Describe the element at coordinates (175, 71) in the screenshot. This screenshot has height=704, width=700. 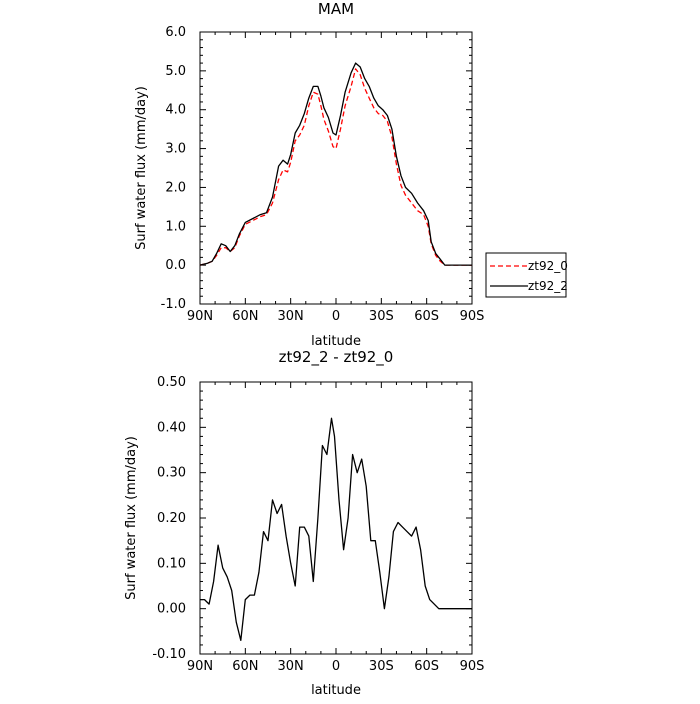
I see `top-y-tick-label: 5.0` at that location.